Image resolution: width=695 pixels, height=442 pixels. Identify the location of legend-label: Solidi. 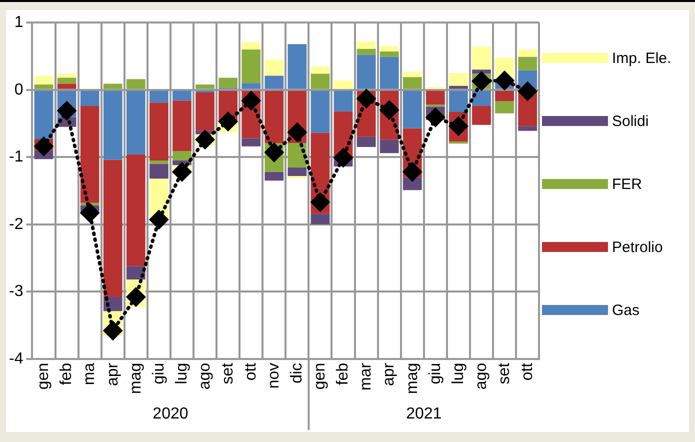
(630, 121).